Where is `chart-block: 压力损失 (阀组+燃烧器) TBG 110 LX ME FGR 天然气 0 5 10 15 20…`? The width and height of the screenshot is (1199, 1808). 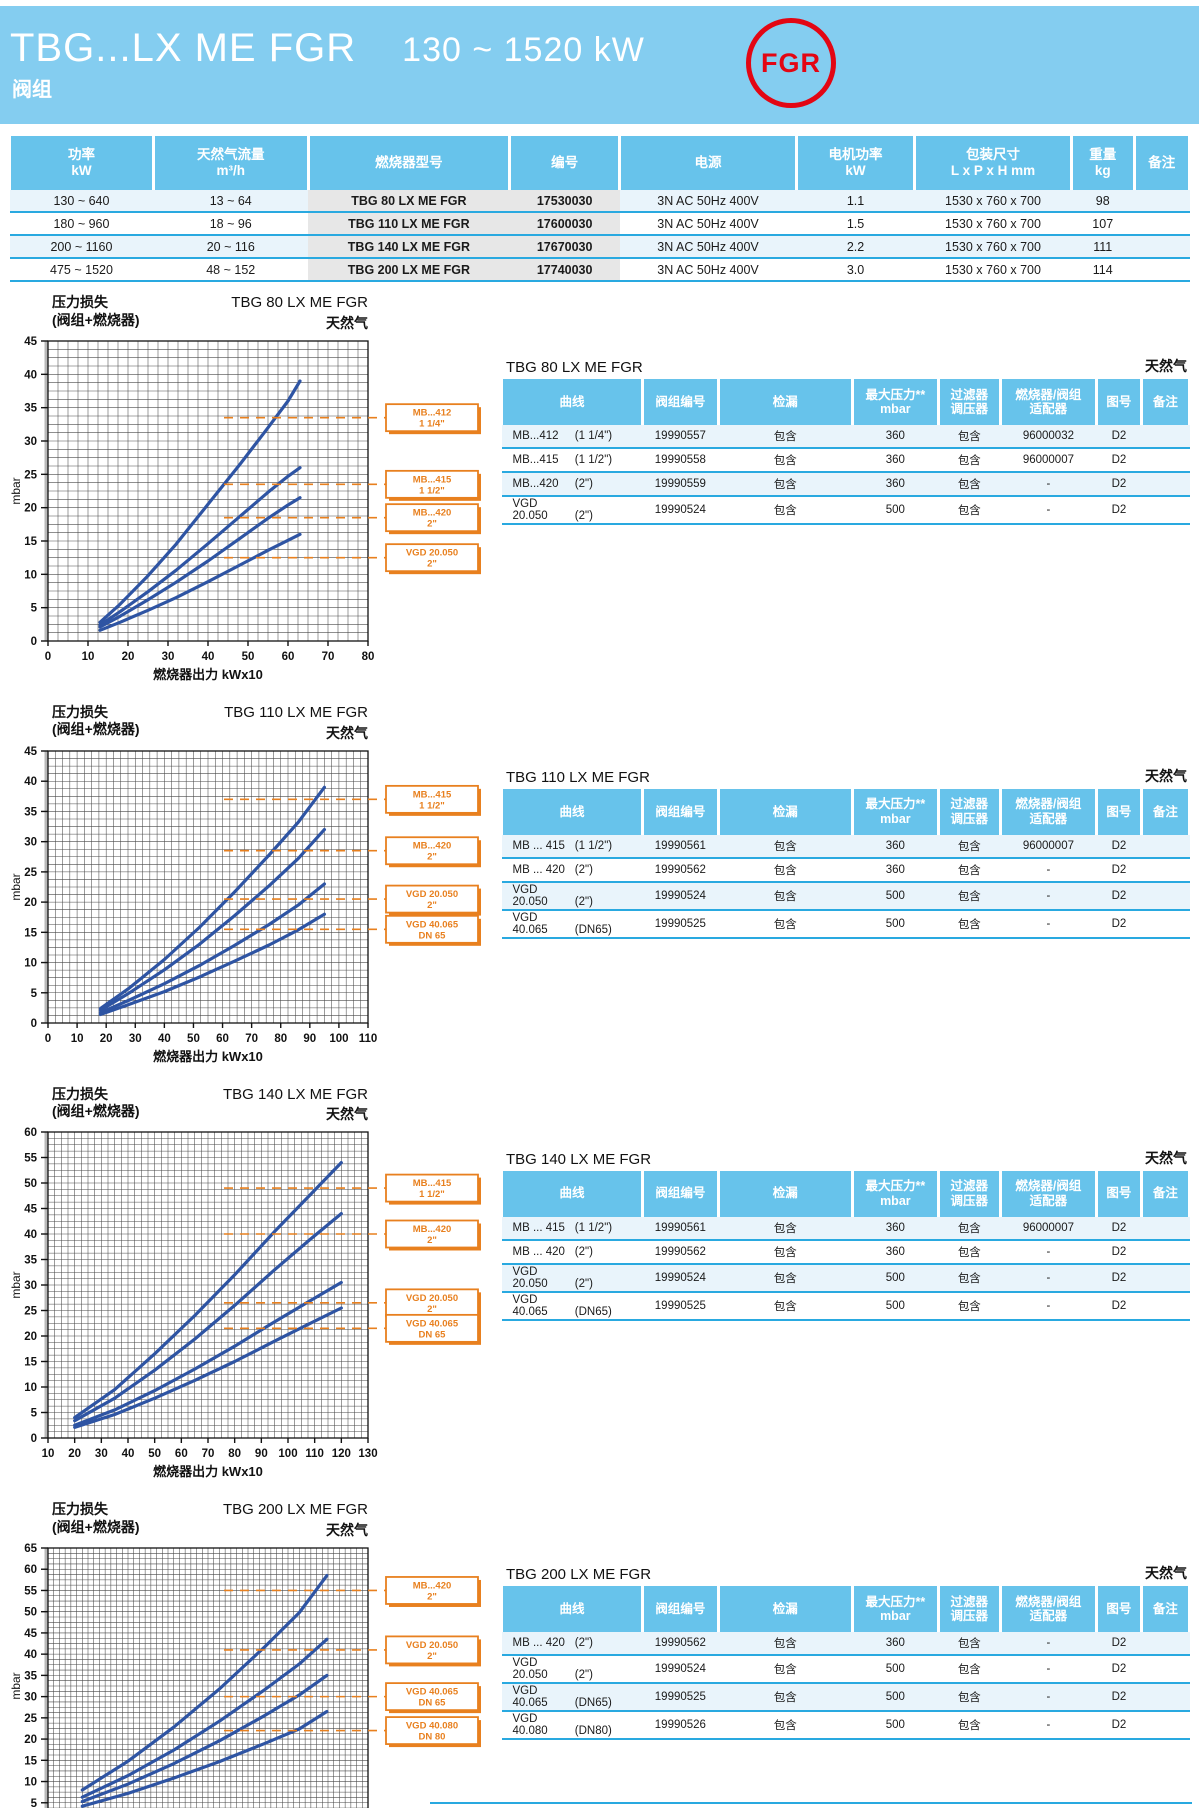 chart-block: 压力损失 (阀组+燃烧器) TBG 110 LX ME FGR 天然气 0 5 10 15 20… is located at coordinates (249, 889).